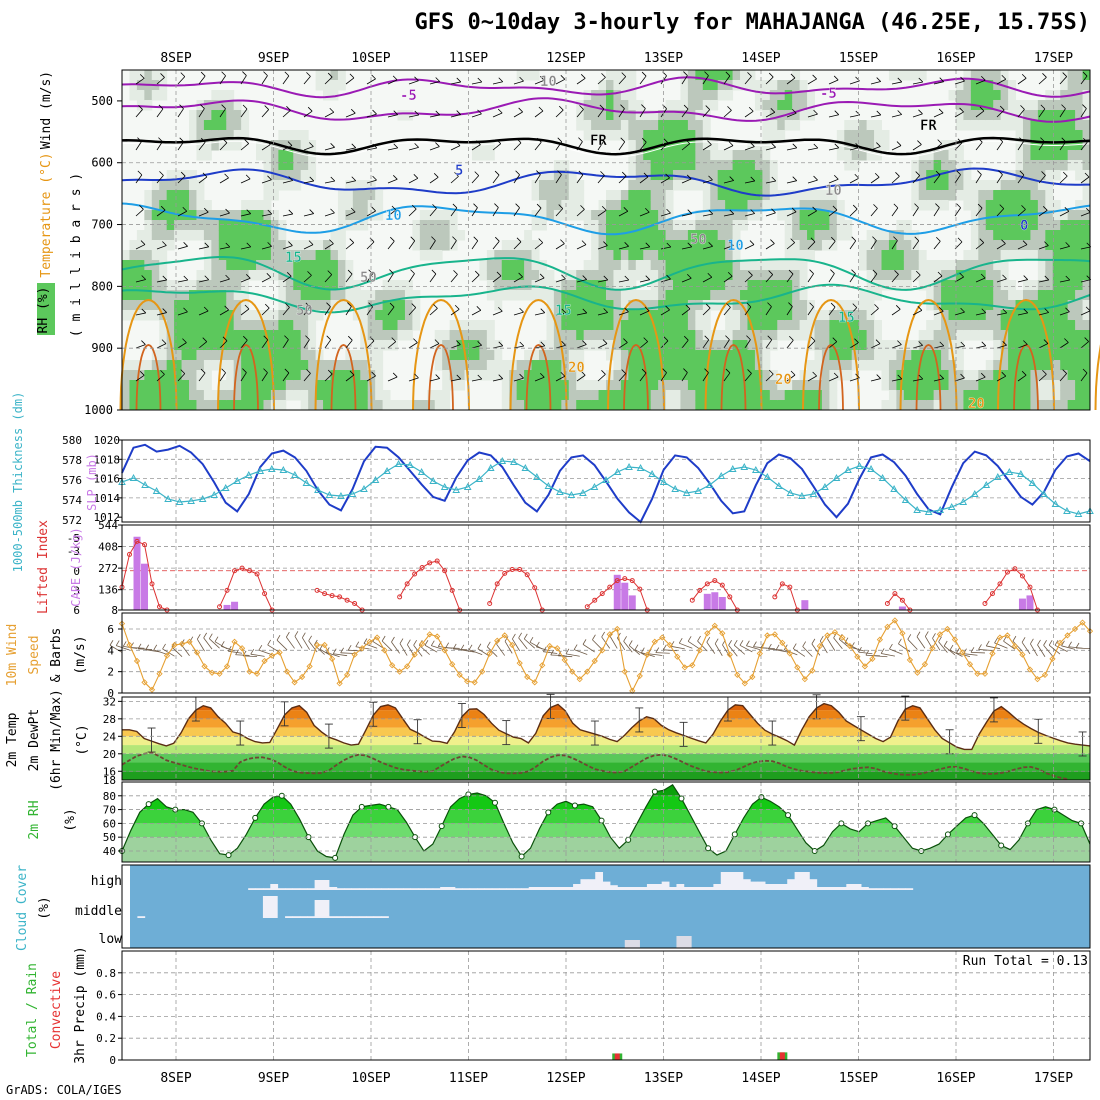 The image size is (1100, 1100). I want to click on lifted-index-marker, so click(887, 603).